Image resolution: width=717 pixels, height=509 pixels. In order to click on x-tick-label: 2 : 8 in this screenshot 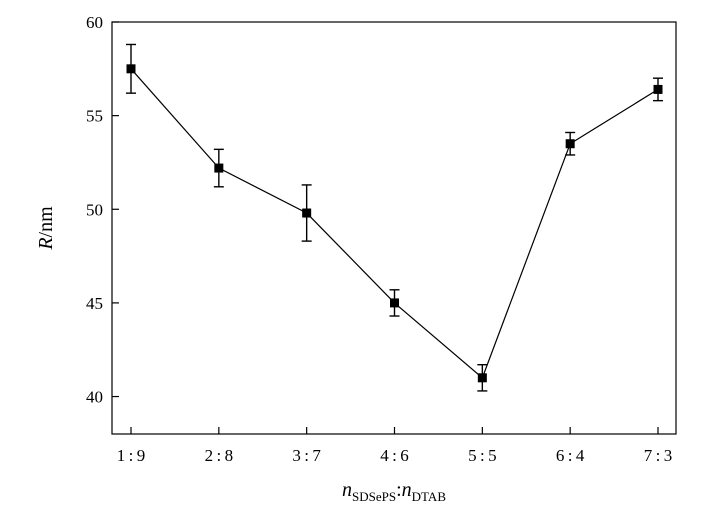, I will do `click(219, 455)`.